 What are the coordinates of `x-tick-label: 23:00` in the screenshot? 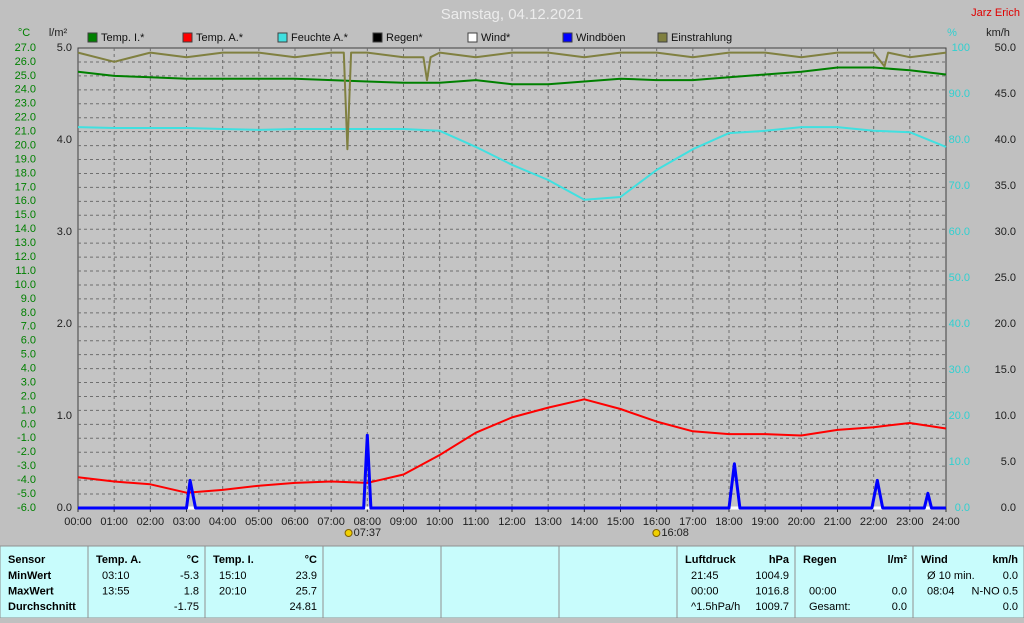 It's located at (910, 522).